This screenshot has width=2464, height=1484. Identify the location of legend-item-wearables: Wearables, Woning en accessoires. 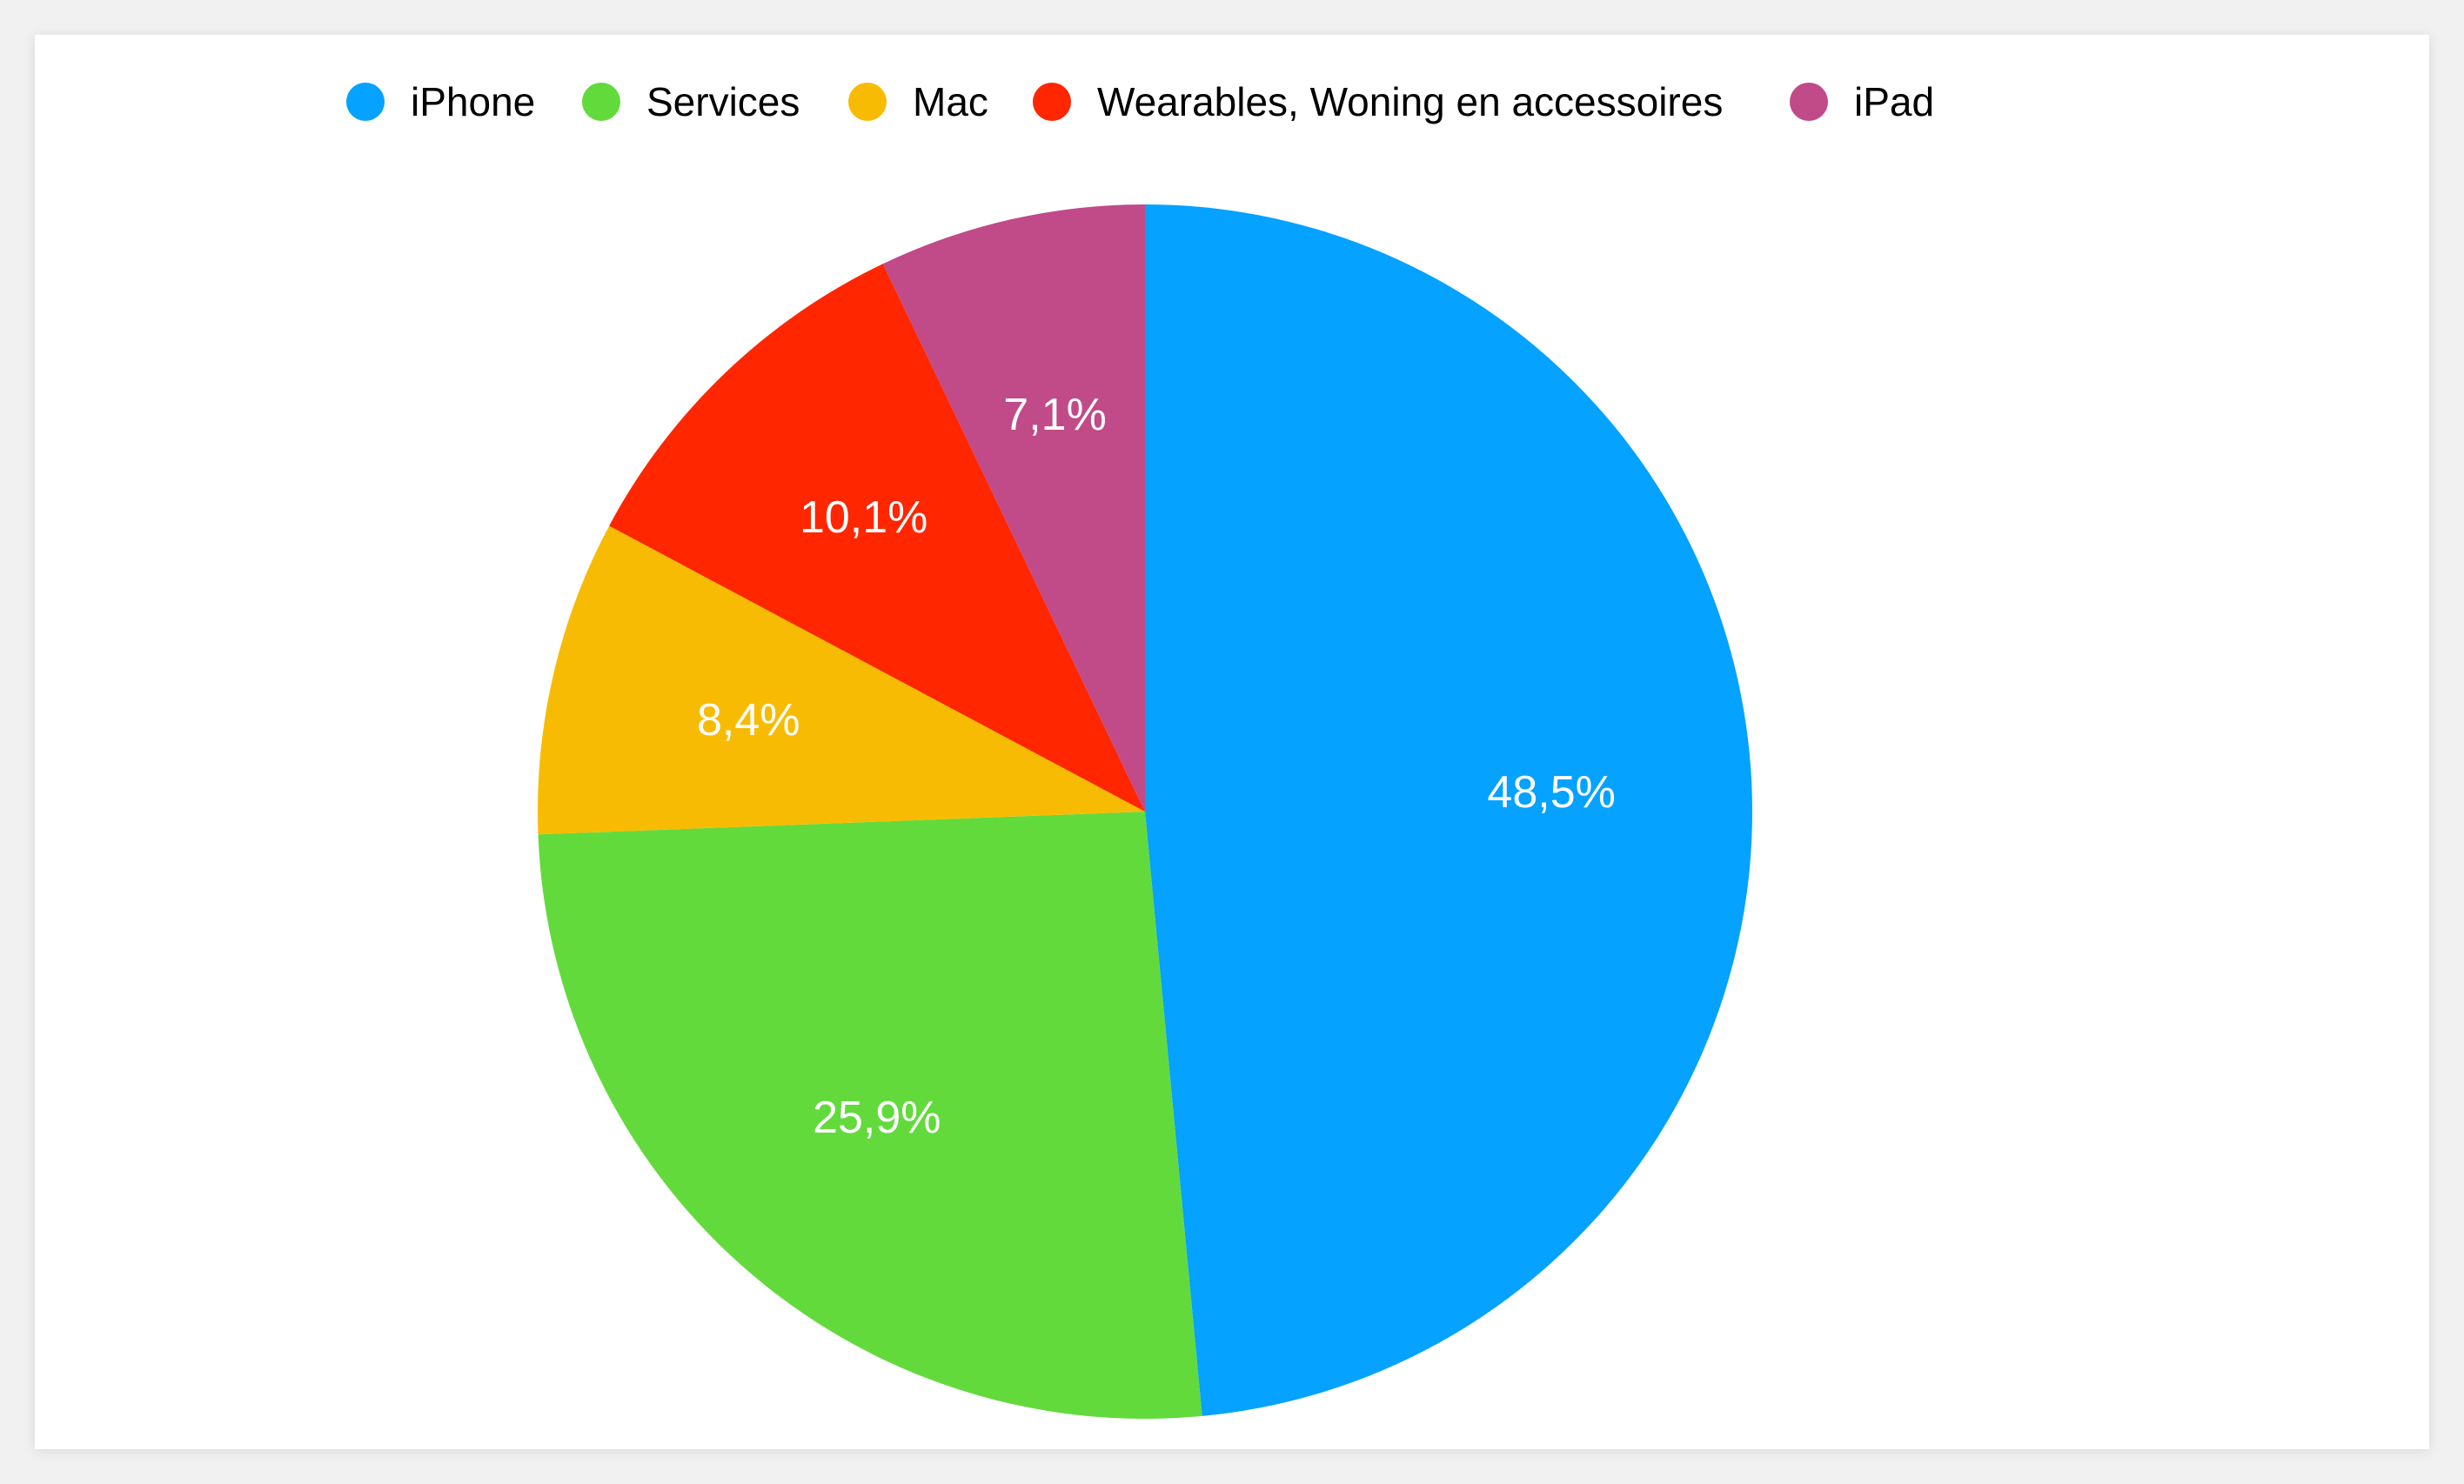
(1378, 101).